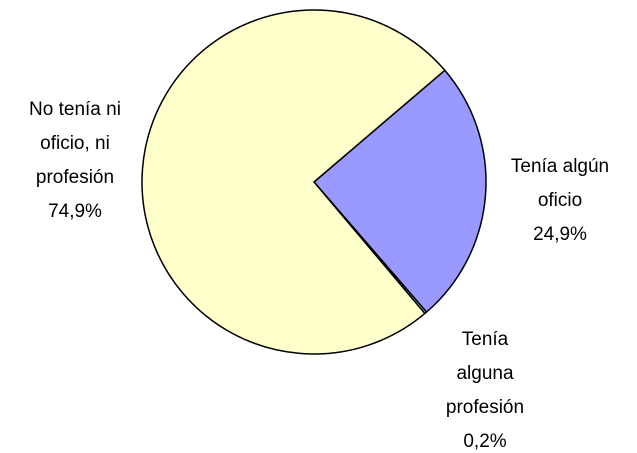  I want to click on slice-label: alguna, so click(484, 373).